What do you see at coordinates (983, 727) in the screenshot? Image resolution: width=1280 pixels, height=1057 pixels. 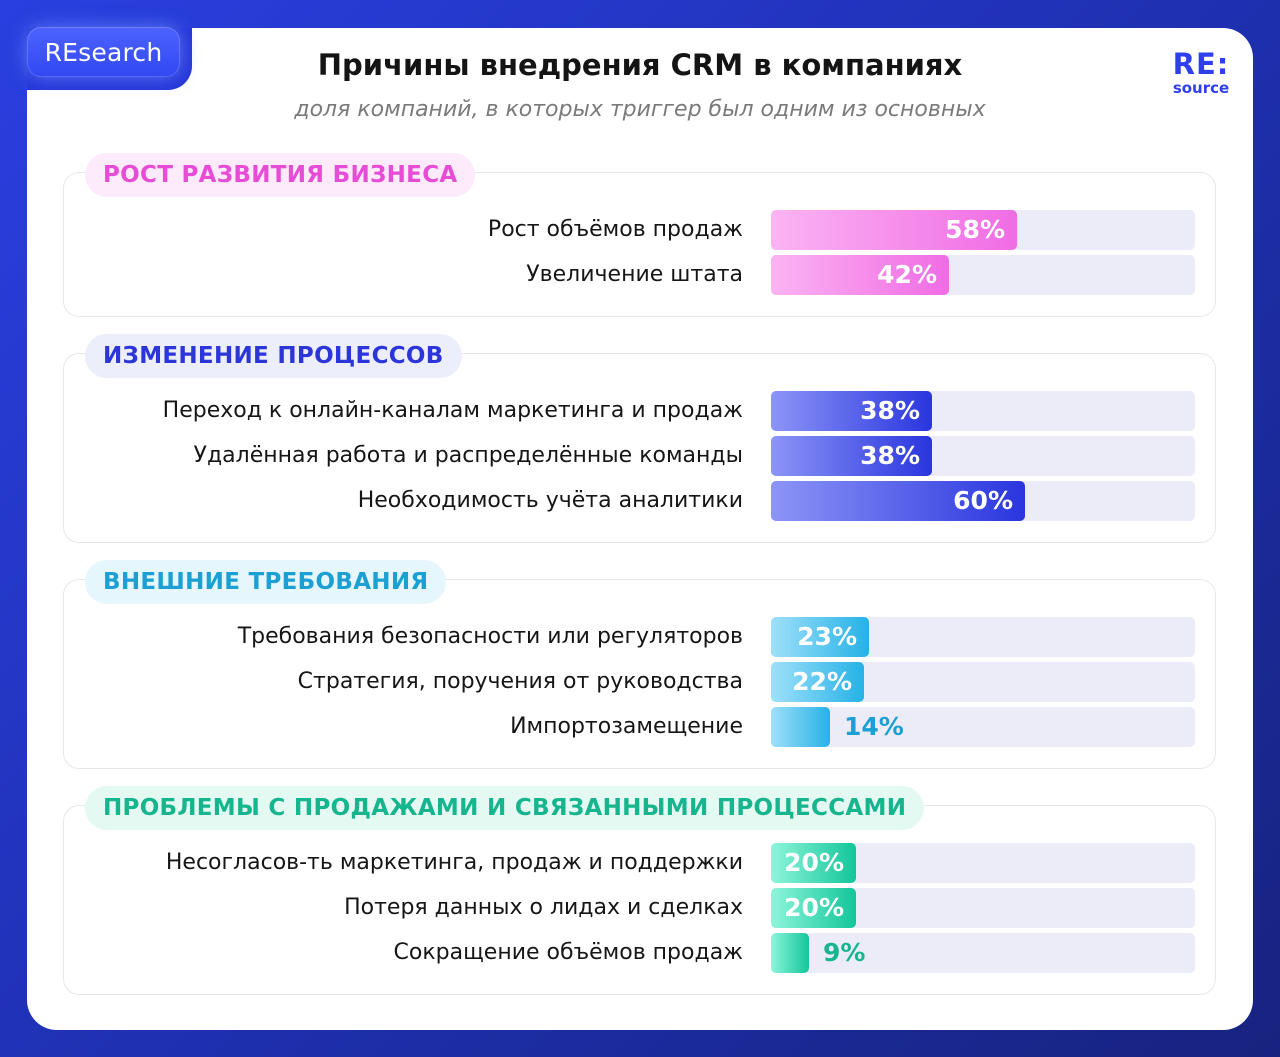 I see `bar-track: 14%` at bounding box center [983, 727].